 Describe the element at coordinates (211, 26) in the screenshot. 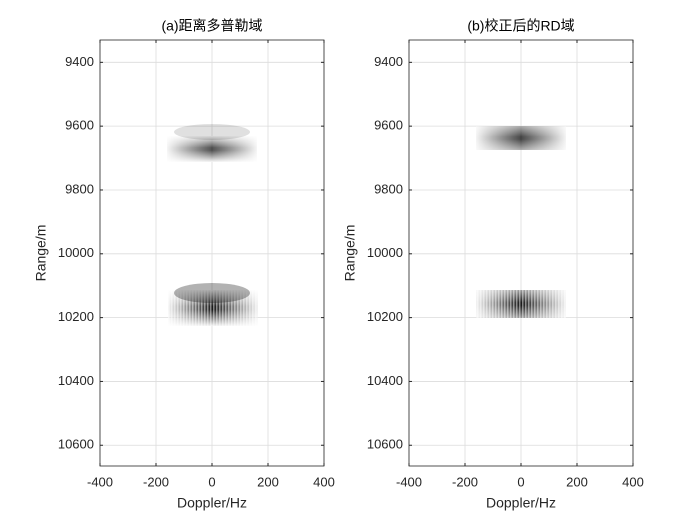

I see `chart-title: (a)距离多普勒域` at that location.